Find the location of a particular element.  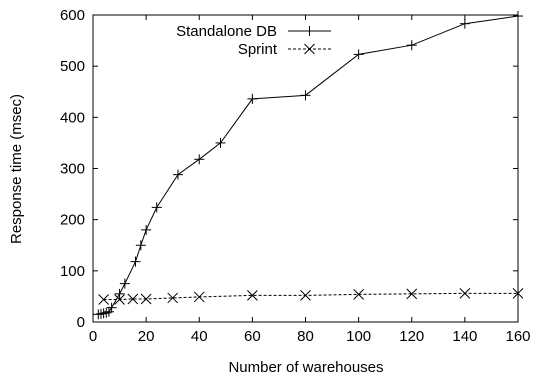

x-tick-label: 140 is located at coordinates (464, 336).